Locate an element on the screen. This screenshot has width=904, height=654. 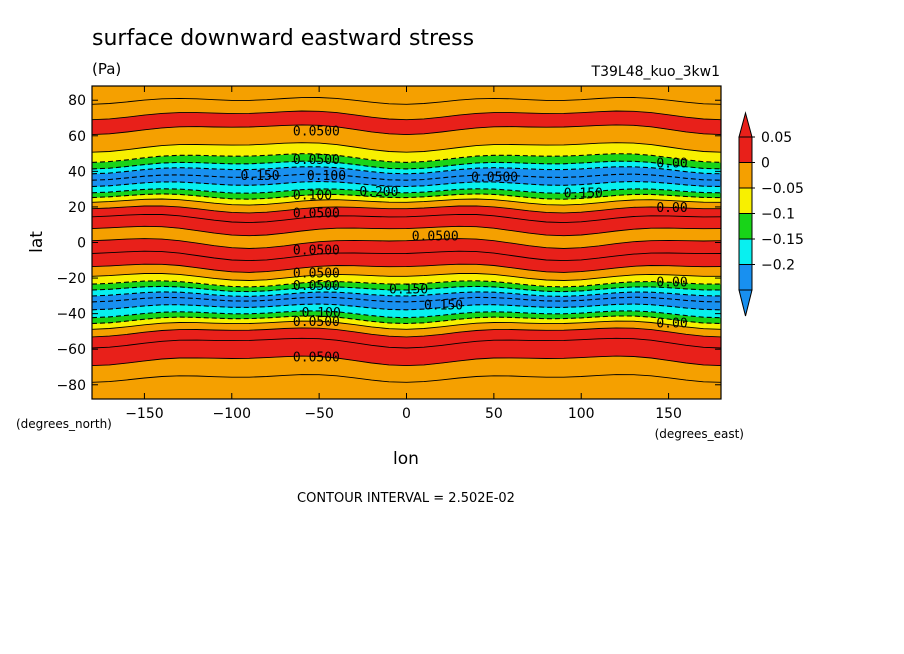
colorbar-label: −0.2 is located at coordinates (778, 266).